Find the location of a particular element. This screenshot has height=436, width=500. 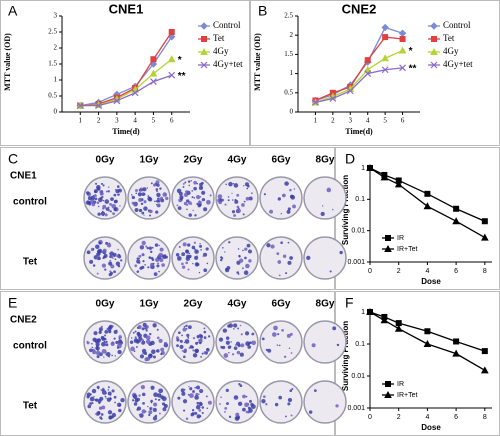

panel-label: B is located at coordinates (262, 11).